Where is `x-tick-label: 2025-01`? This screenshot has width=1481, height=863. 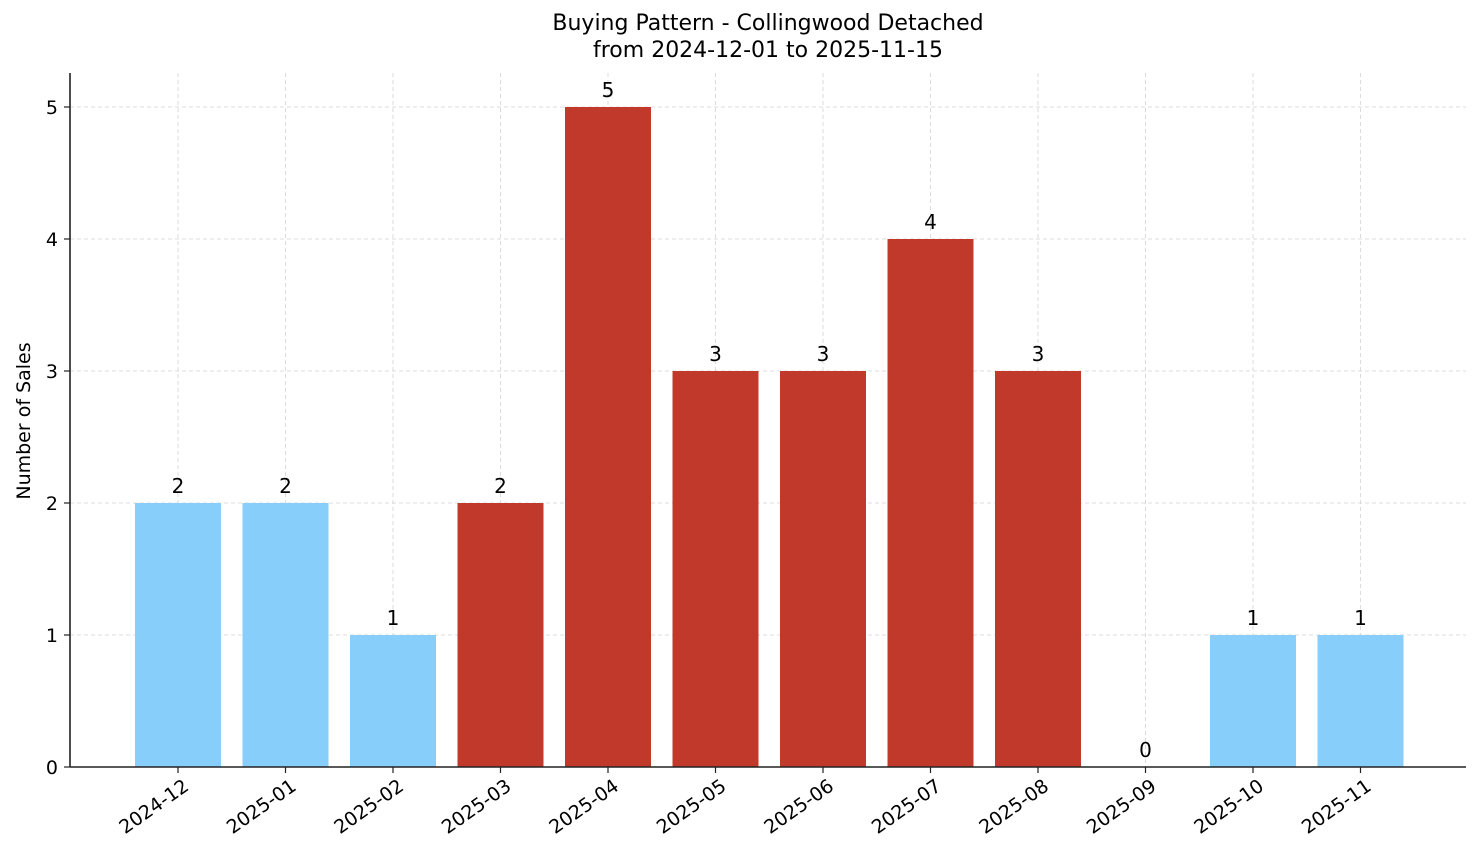 x-tick-label: 2025-01 is located at coordinates (262, 807).